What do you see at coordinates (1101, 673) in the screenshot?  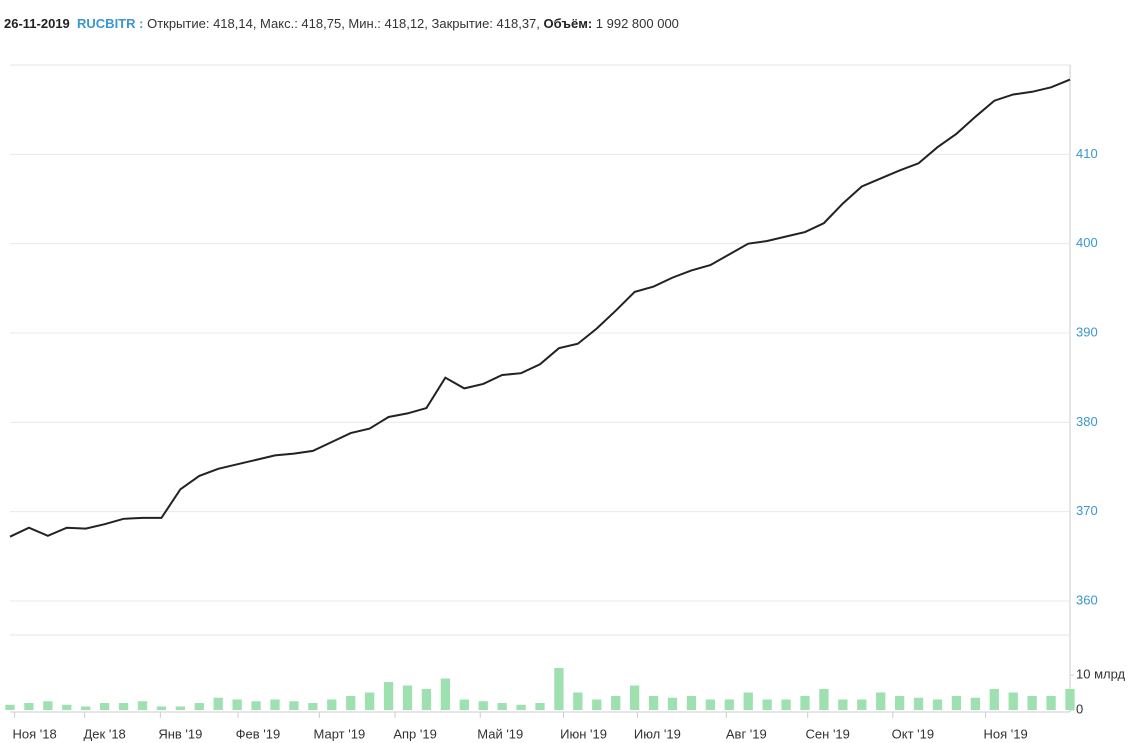 I see `y-tick-label: 10 млрд` at bounding box center [1101, 673].